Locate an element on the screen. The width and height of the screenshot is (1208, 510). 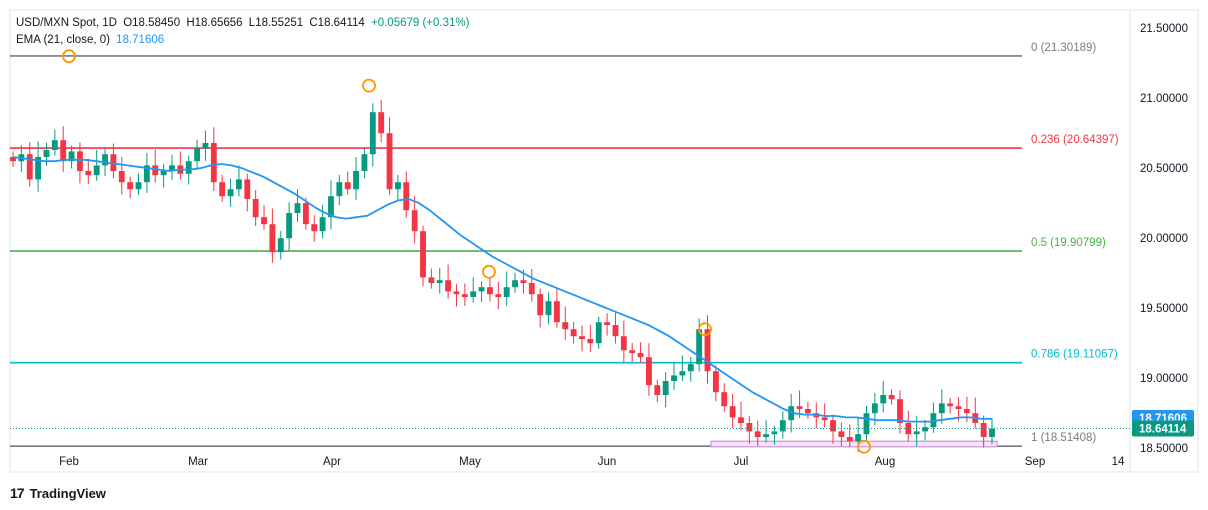
open-value: O18.58450 is located at coordinates (152, 23).